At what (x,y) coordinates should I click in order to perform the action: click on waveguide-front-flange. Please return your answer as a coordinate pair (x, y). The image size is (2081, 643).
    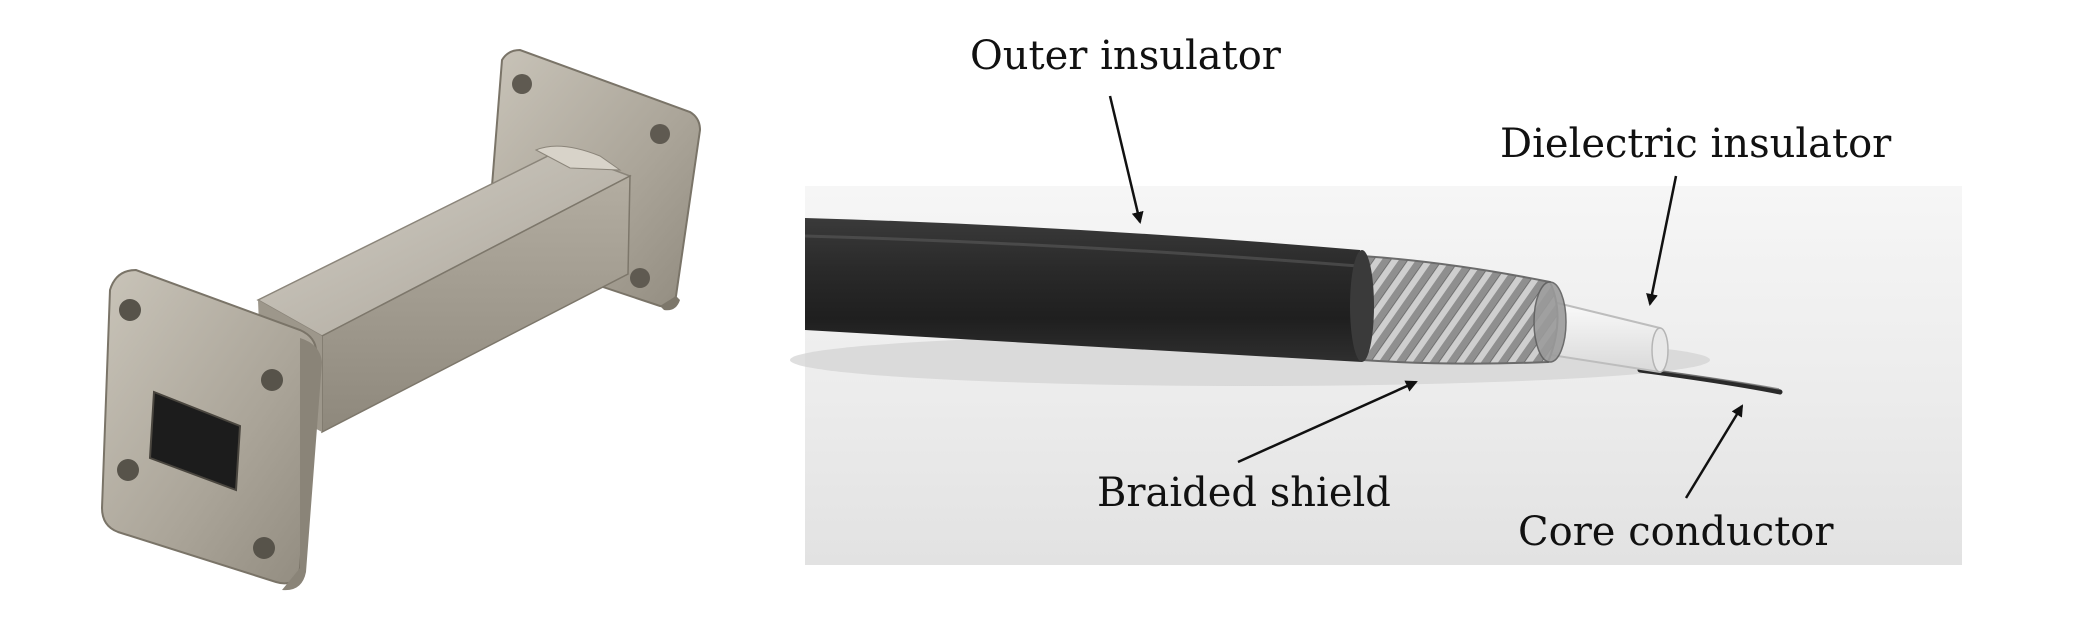
    Looking at the image, I should click on (211, 429).